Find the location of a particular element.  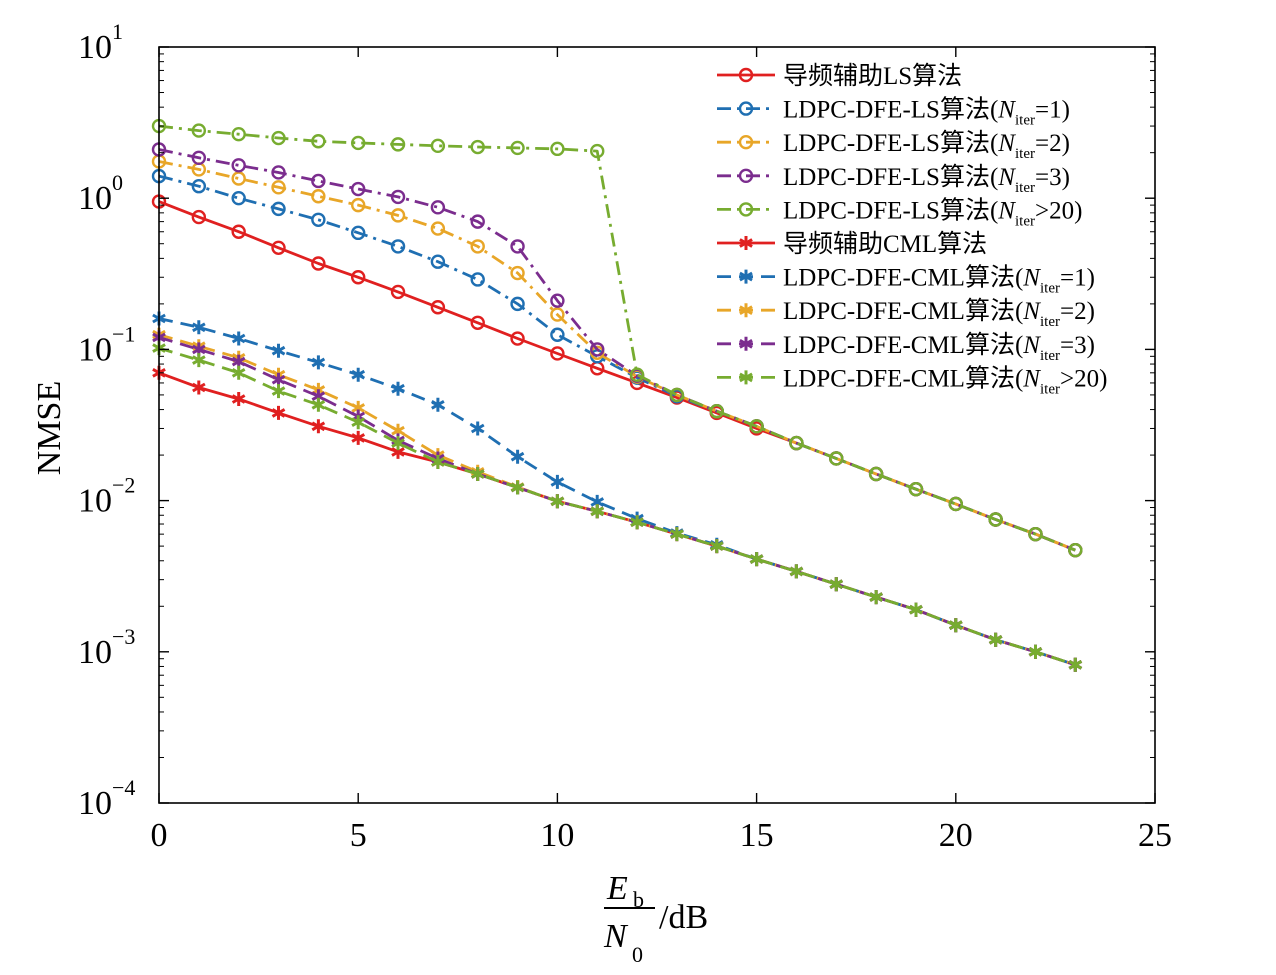

legend-label: LDPC-DFE-LS算法(Niter=3) is located at coordinates (926, 179).